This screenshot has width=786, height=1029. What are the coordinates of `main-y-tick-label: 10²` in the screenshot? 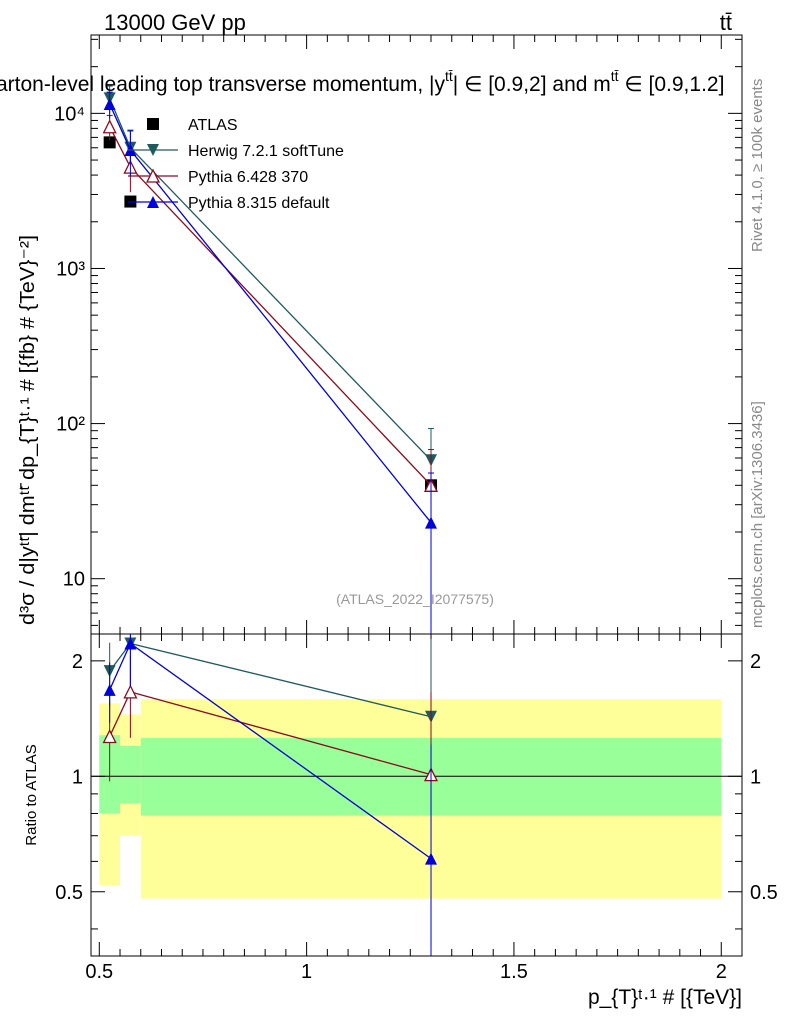 It's located at (70, 425).